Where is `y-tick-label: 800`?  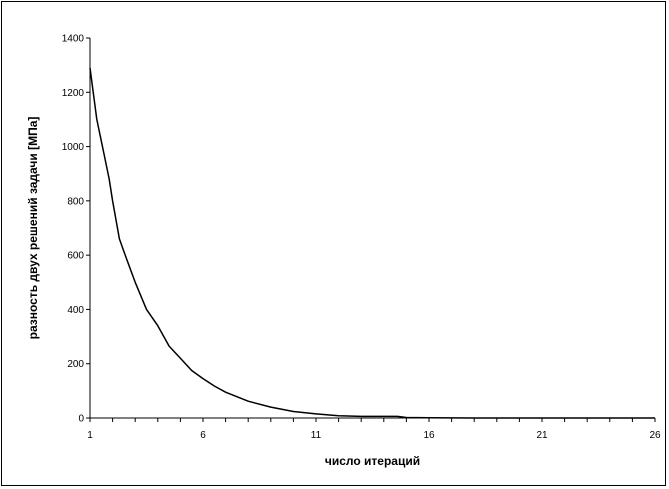 y-tick-label: 800 is located at coordinates (75, 201).